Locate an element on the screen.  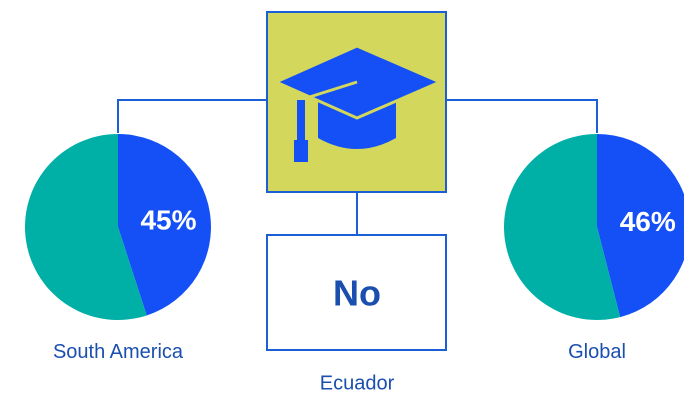
ecuador-label: Ecuador is located at coordinates (357, 383).